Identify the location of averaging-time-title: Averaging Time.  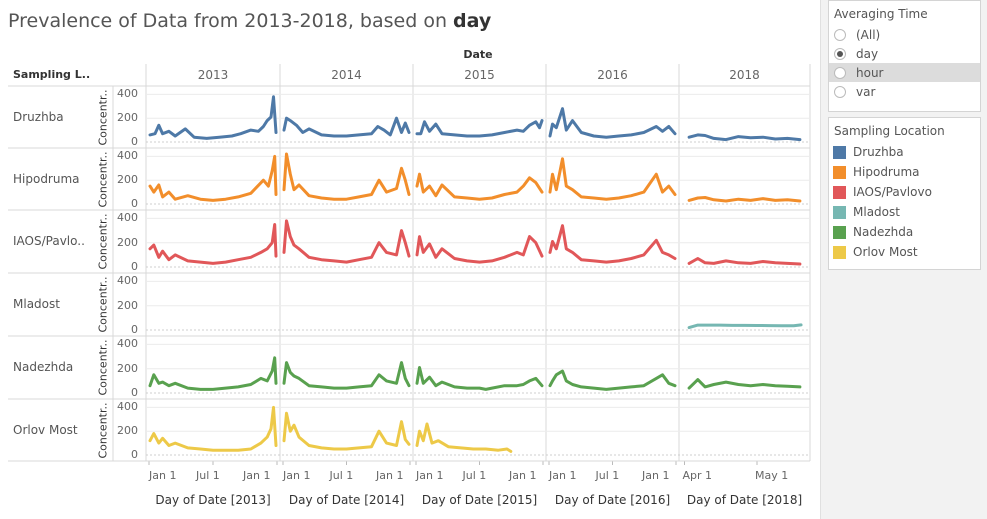
(881, 14).